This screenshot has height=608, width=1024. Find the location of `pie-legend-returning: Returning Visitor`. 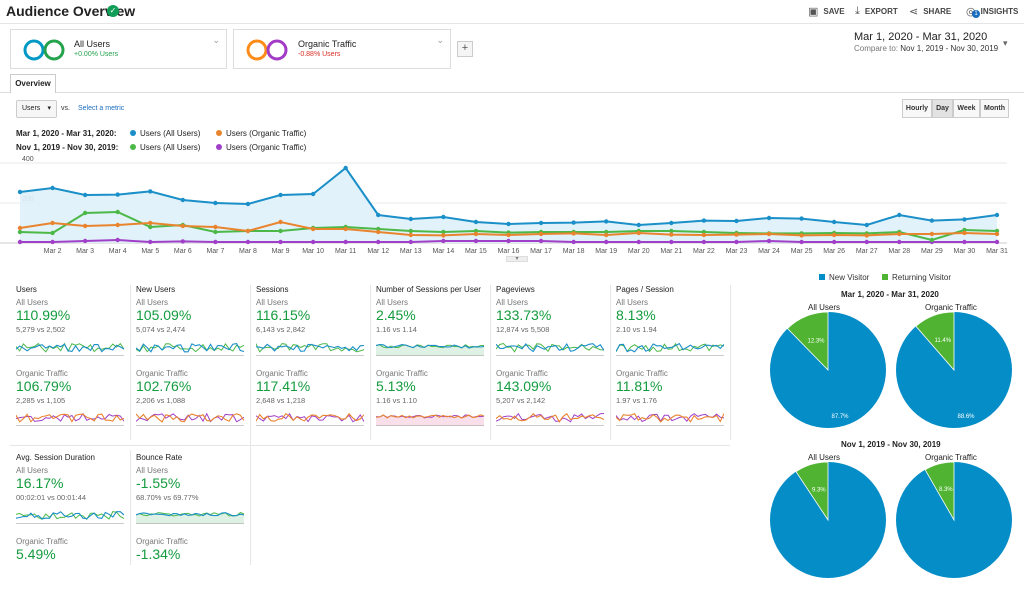

pie-legend-returning: Returning Visitor is located at coordinates (916, 277).